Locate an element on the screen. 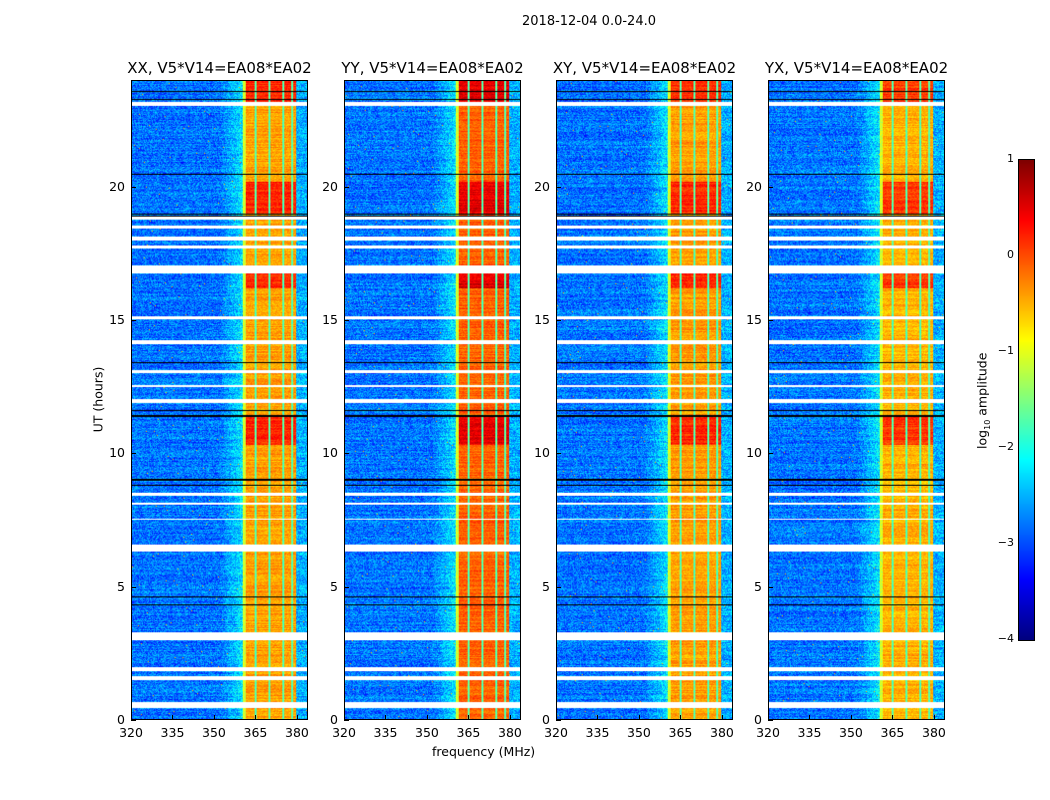 This screenshot has height=800, width=1050. colorbar-tick-label: −2 is located at coordinates (1005, 446).